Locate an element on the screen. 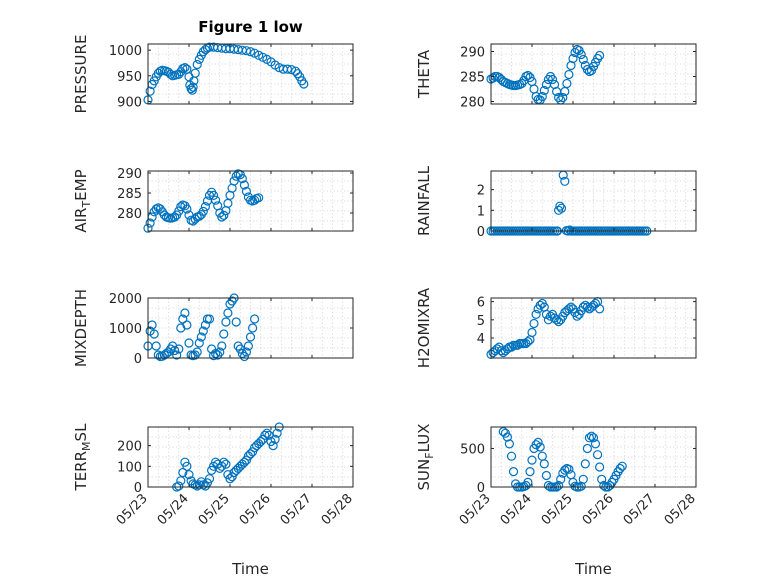 The width and height of the screenshot is (778, 583). y-tick-label: 1 is located at coordinates (481, 211).